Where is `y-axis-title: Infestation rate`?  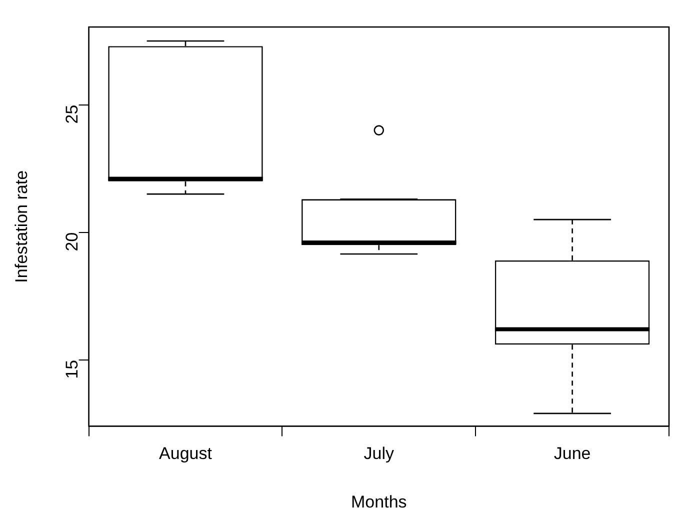 y-axis-title: Infestation rate is located at coordinates (21, 226).